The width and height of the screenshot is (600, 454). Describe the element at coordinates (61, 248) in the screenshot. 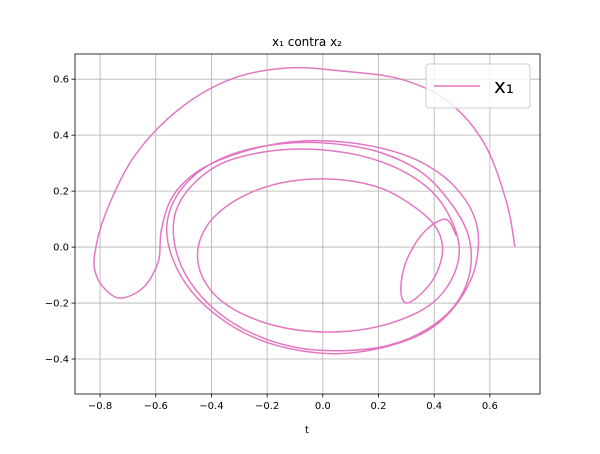

I see `y-tick-label: 0.0` at that location.